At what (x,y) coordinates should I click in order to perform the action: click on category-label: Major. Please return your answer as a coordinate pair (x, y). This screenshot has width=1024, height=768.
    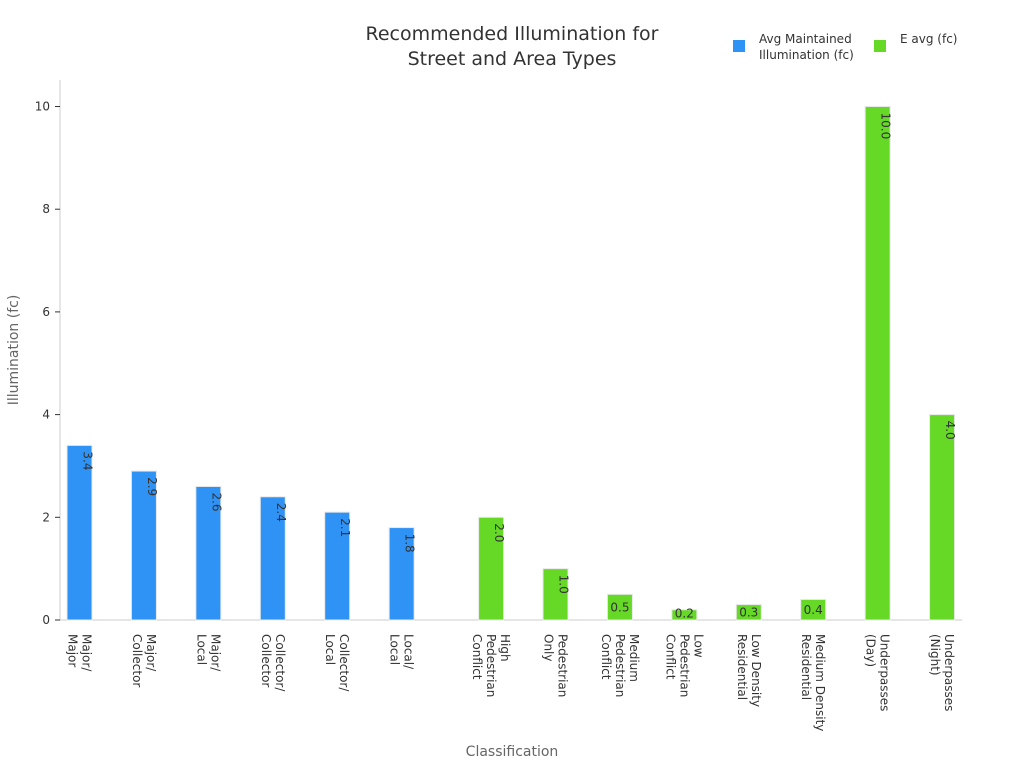
    Looking at the image, I should click on (73, 650).